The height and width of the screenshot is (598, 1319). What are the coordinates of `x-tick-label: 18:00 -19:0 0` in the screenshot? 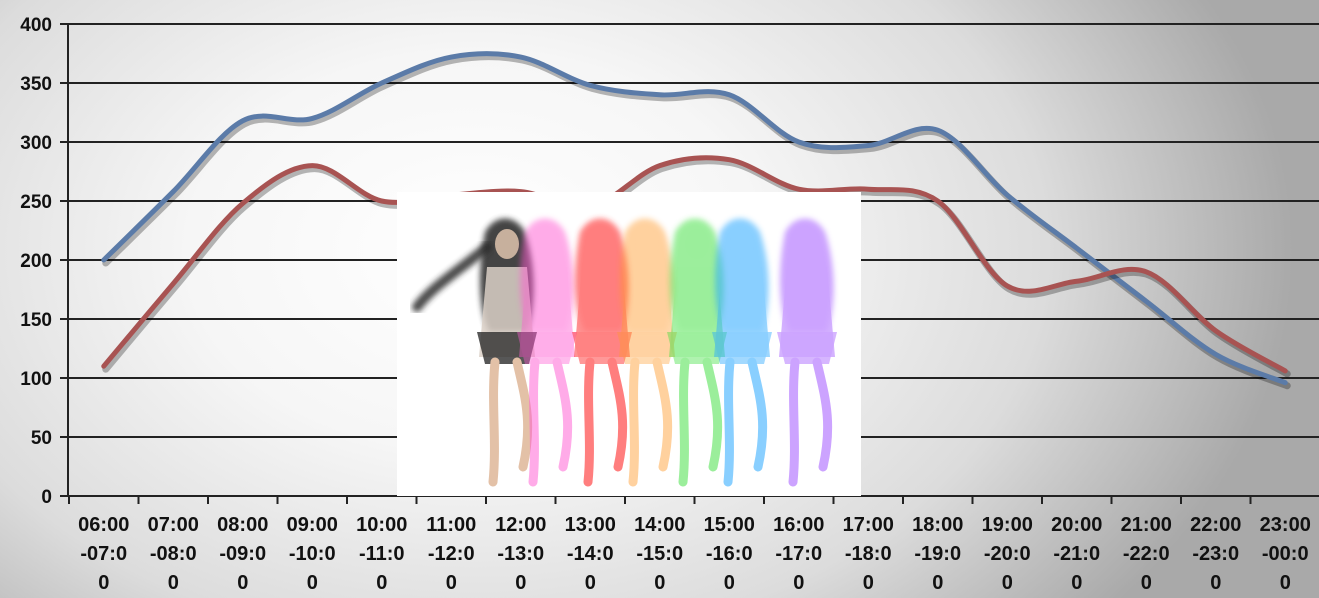 It's located at (937, 554).